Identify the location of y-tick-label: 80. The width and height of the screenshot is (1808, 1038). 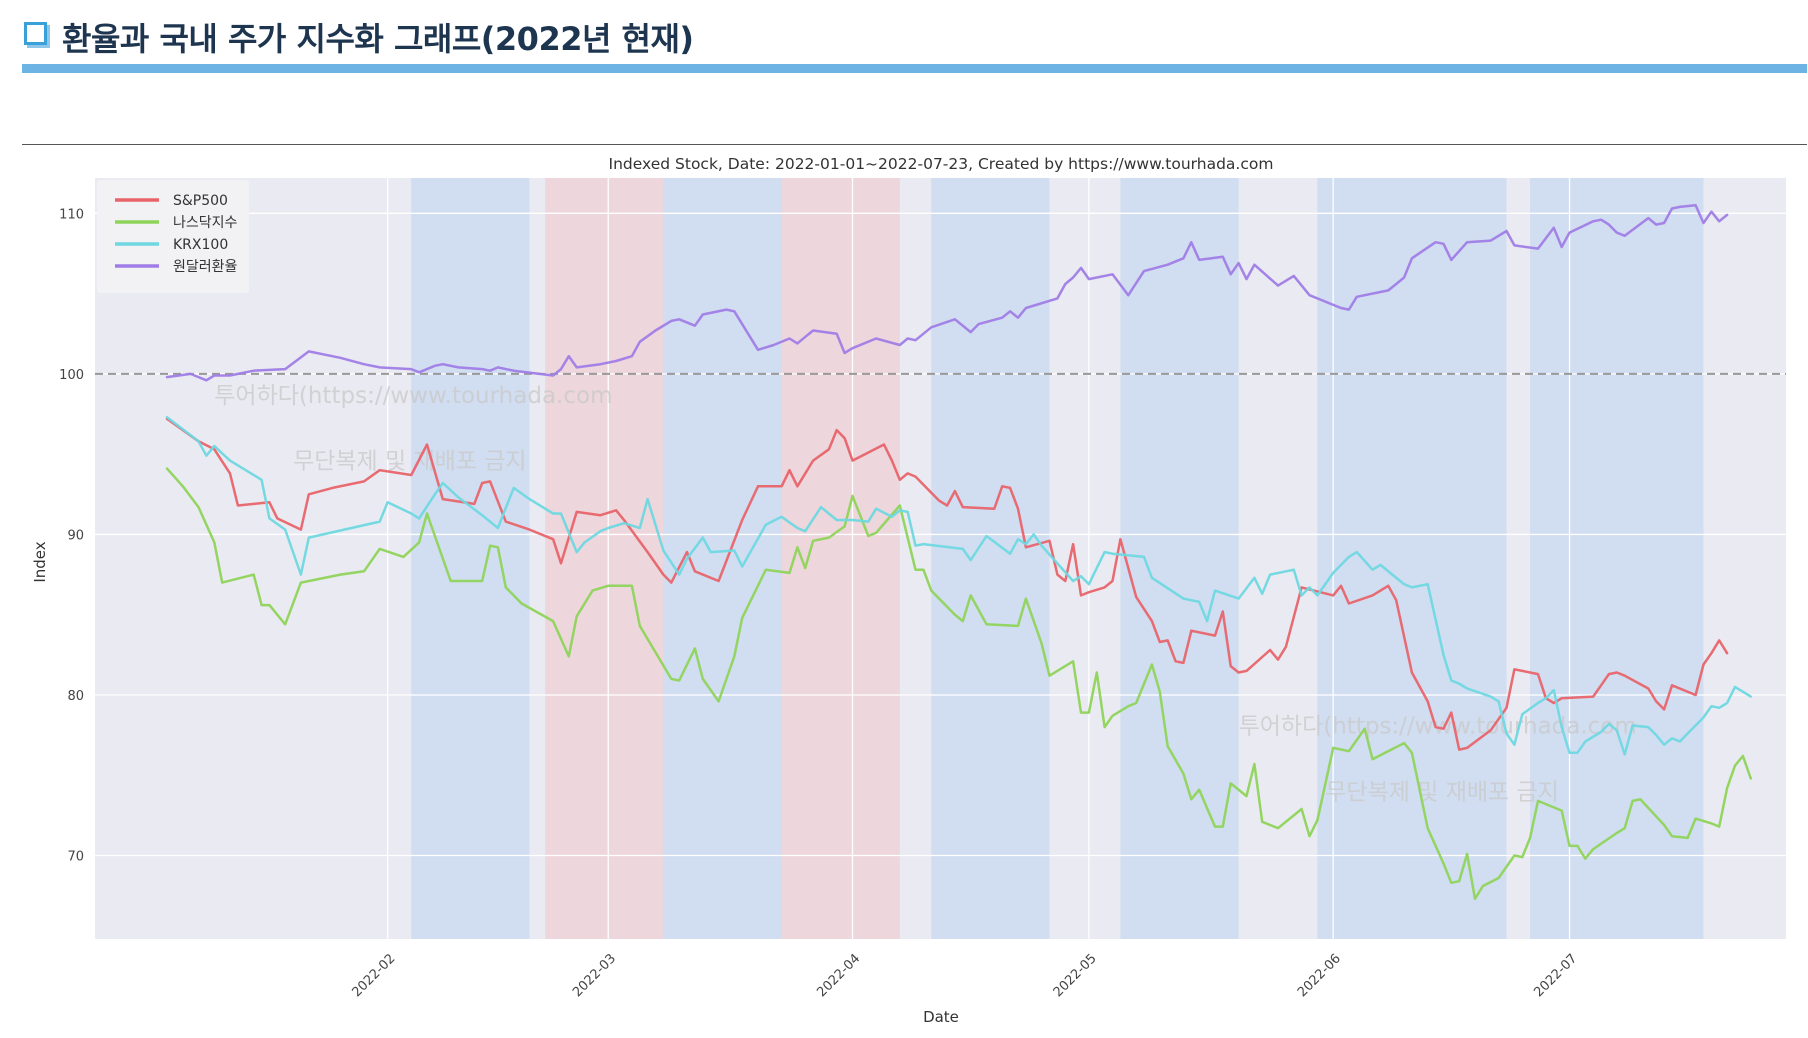
(75, 696).